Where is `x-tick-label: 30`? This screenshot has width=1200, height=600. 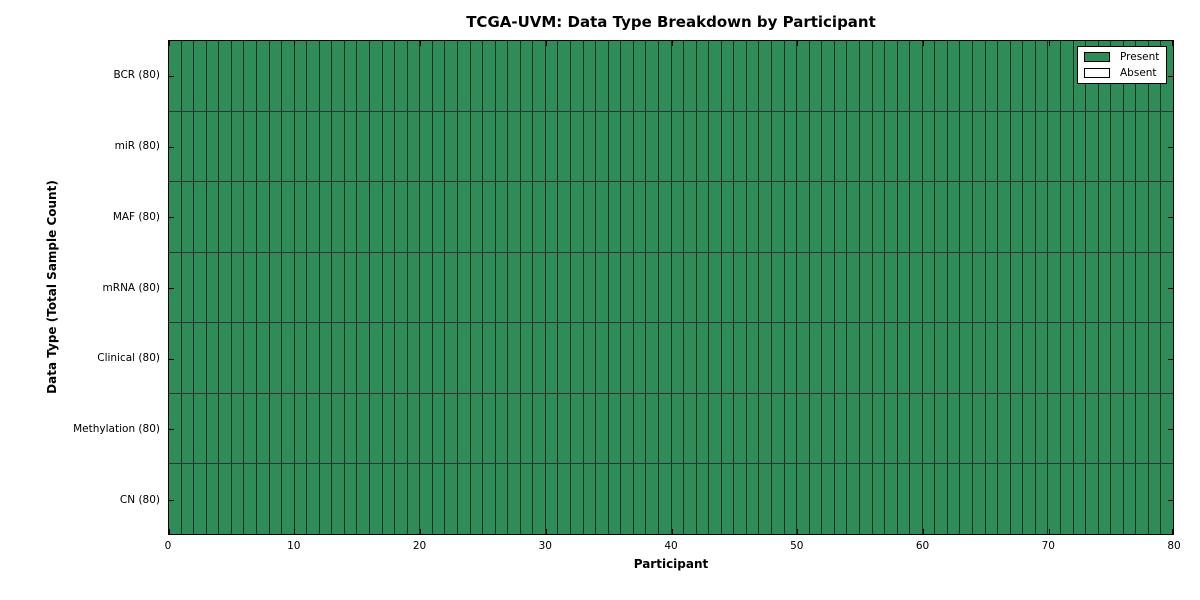 x-tick-label: 30 is located at coordinates (545, 546).